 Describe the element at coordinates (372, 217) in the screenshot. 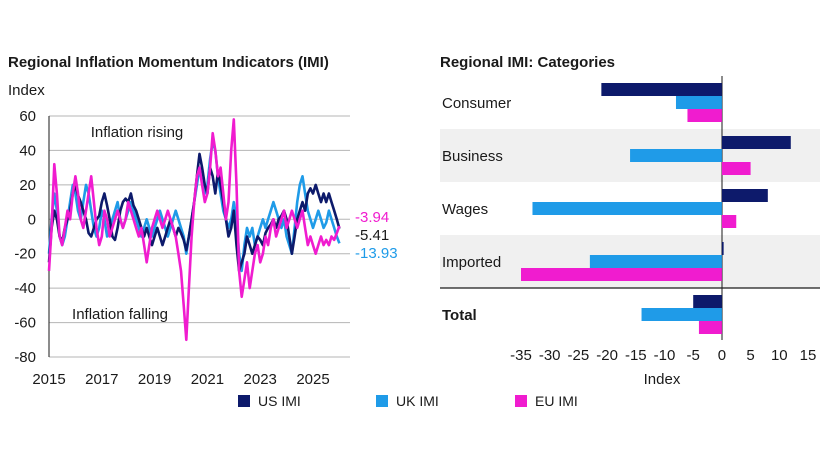

I see `end-value-label-eu-imi: -3.94` at that location.